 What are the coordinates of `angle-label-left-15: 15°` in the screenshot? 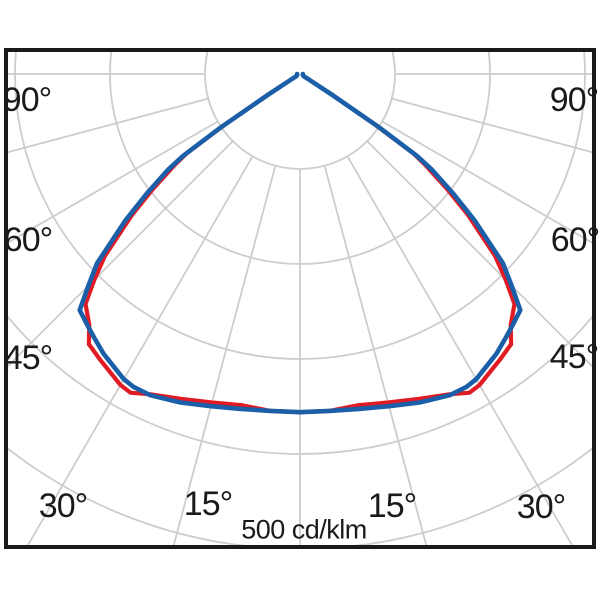 It's located at (208, 504).